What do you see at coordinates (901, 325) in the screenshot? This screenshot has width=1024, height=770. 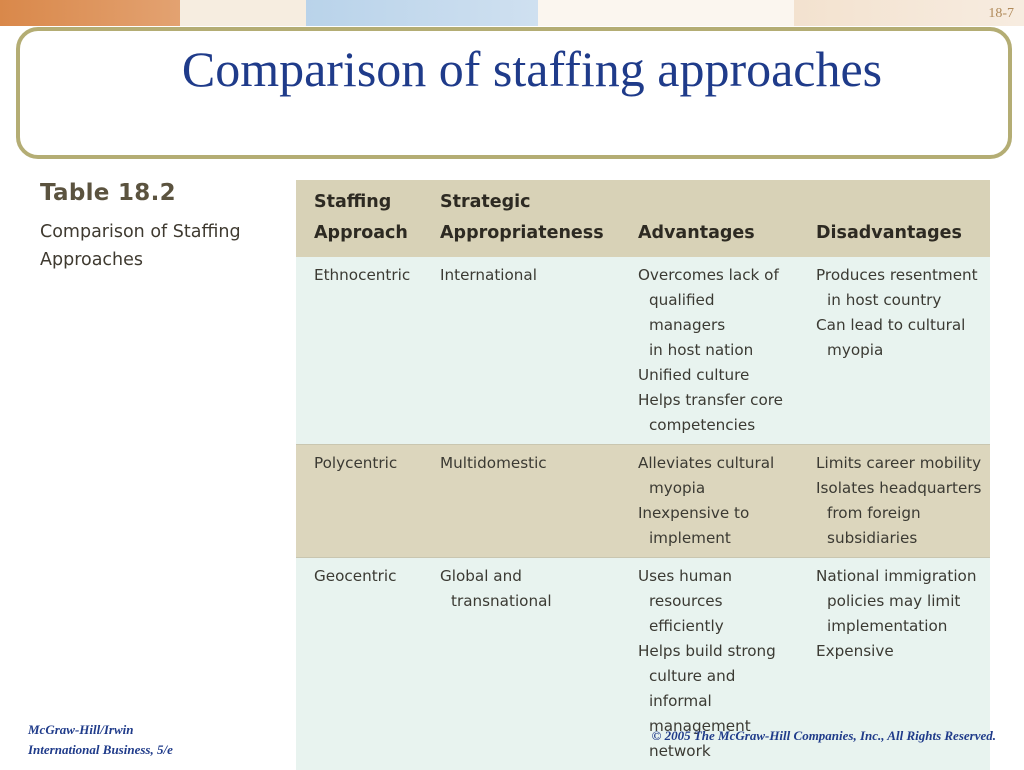 I see `disadvantage-item-line: Can lead to cultural` at bounding box center [901, 325].